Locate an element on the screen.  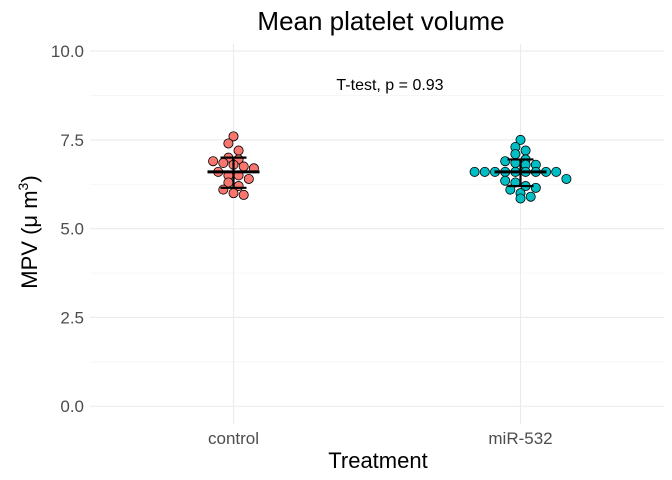
y-tick-label: 5.0 is located at coordinates (72, 229).